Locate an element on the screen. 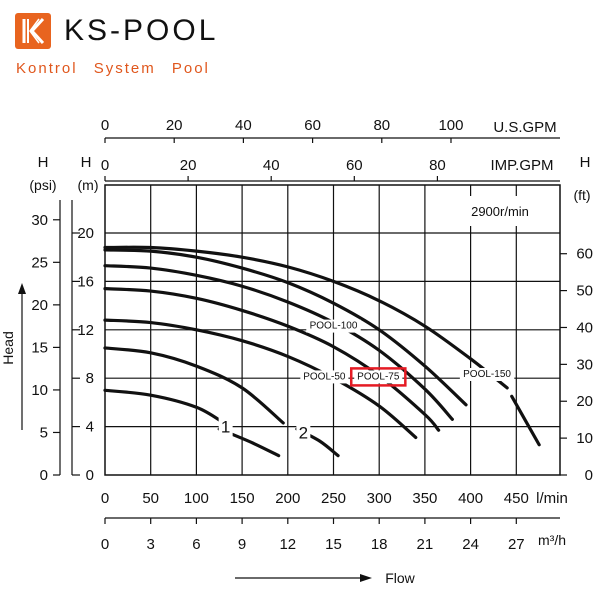 This screenshot has width=600, height=600. speed-label: 2900r/min is located at coordinates (500, 211).